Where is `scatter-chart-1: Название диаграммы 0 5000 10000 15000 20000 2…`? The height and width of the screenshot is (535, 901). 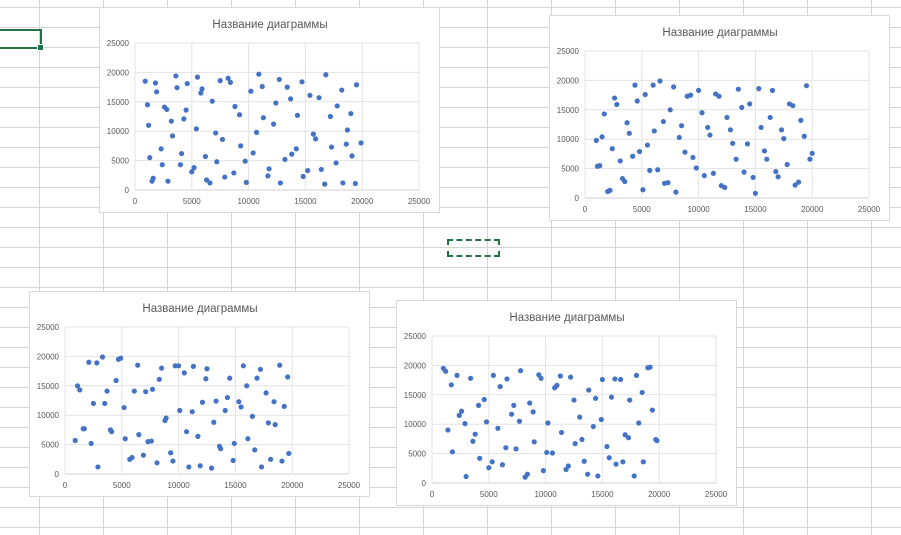 scatter-chart-1: Название диаграммы 0 5000 10000 15000 20000 2… is located at coordinates (269, 110).